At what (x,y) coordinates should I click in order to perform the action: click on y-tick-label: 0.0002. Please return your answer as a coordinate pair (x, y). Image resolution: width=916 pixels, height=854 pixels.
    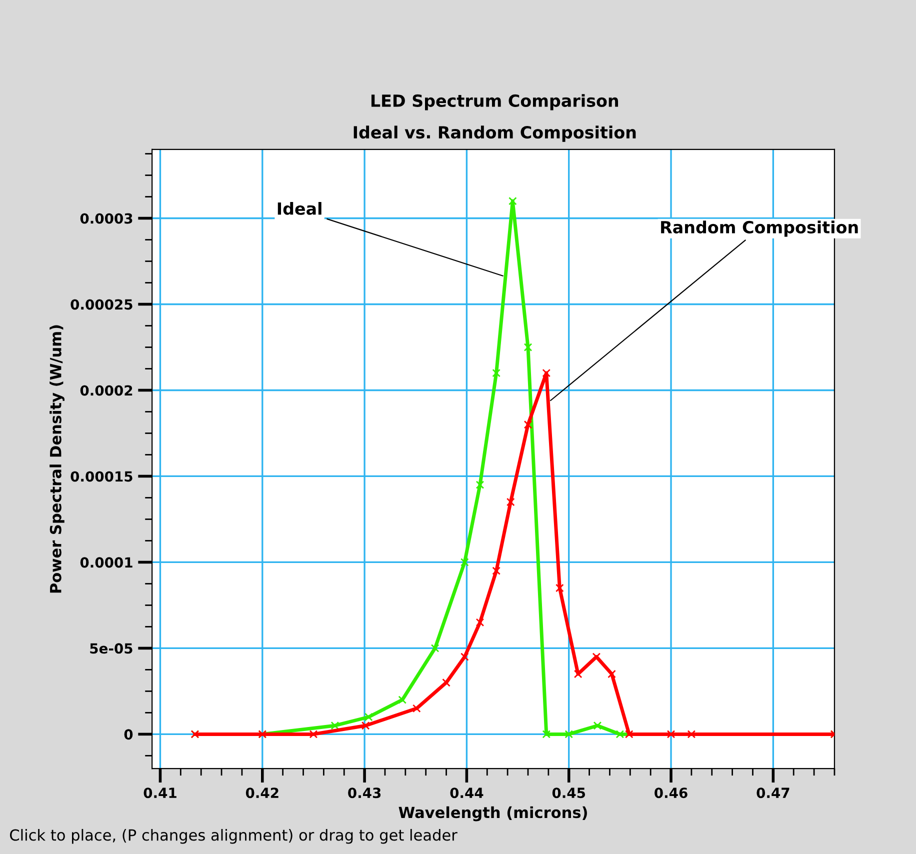
    Looking at the image, I should click on (106, 390).